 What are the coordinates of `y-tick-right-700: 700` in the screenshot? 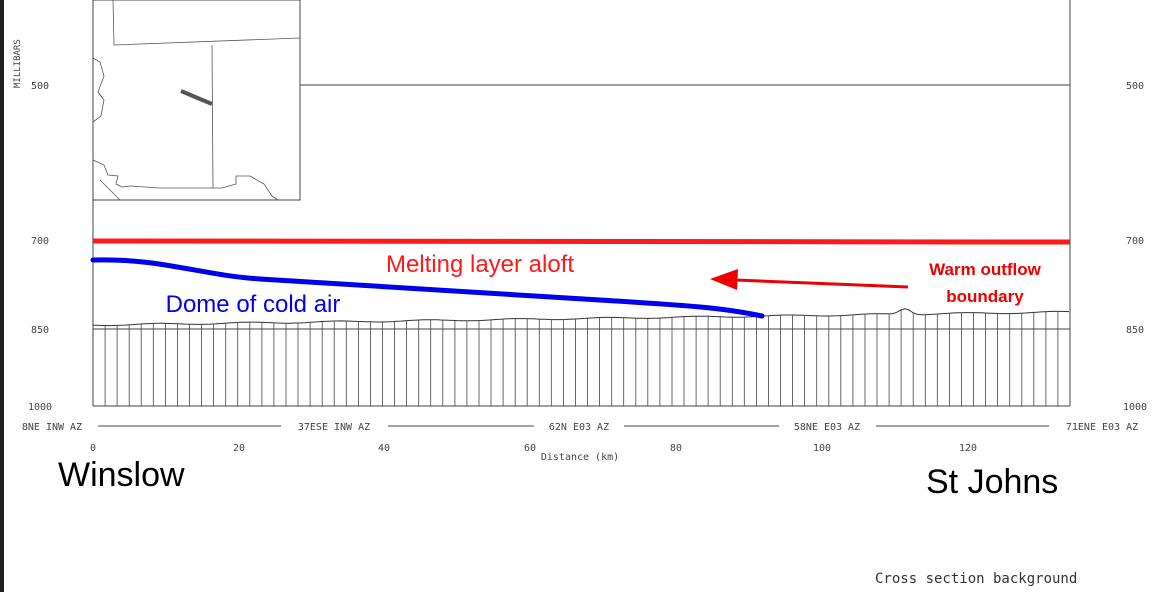 It's located at (1135, 241).